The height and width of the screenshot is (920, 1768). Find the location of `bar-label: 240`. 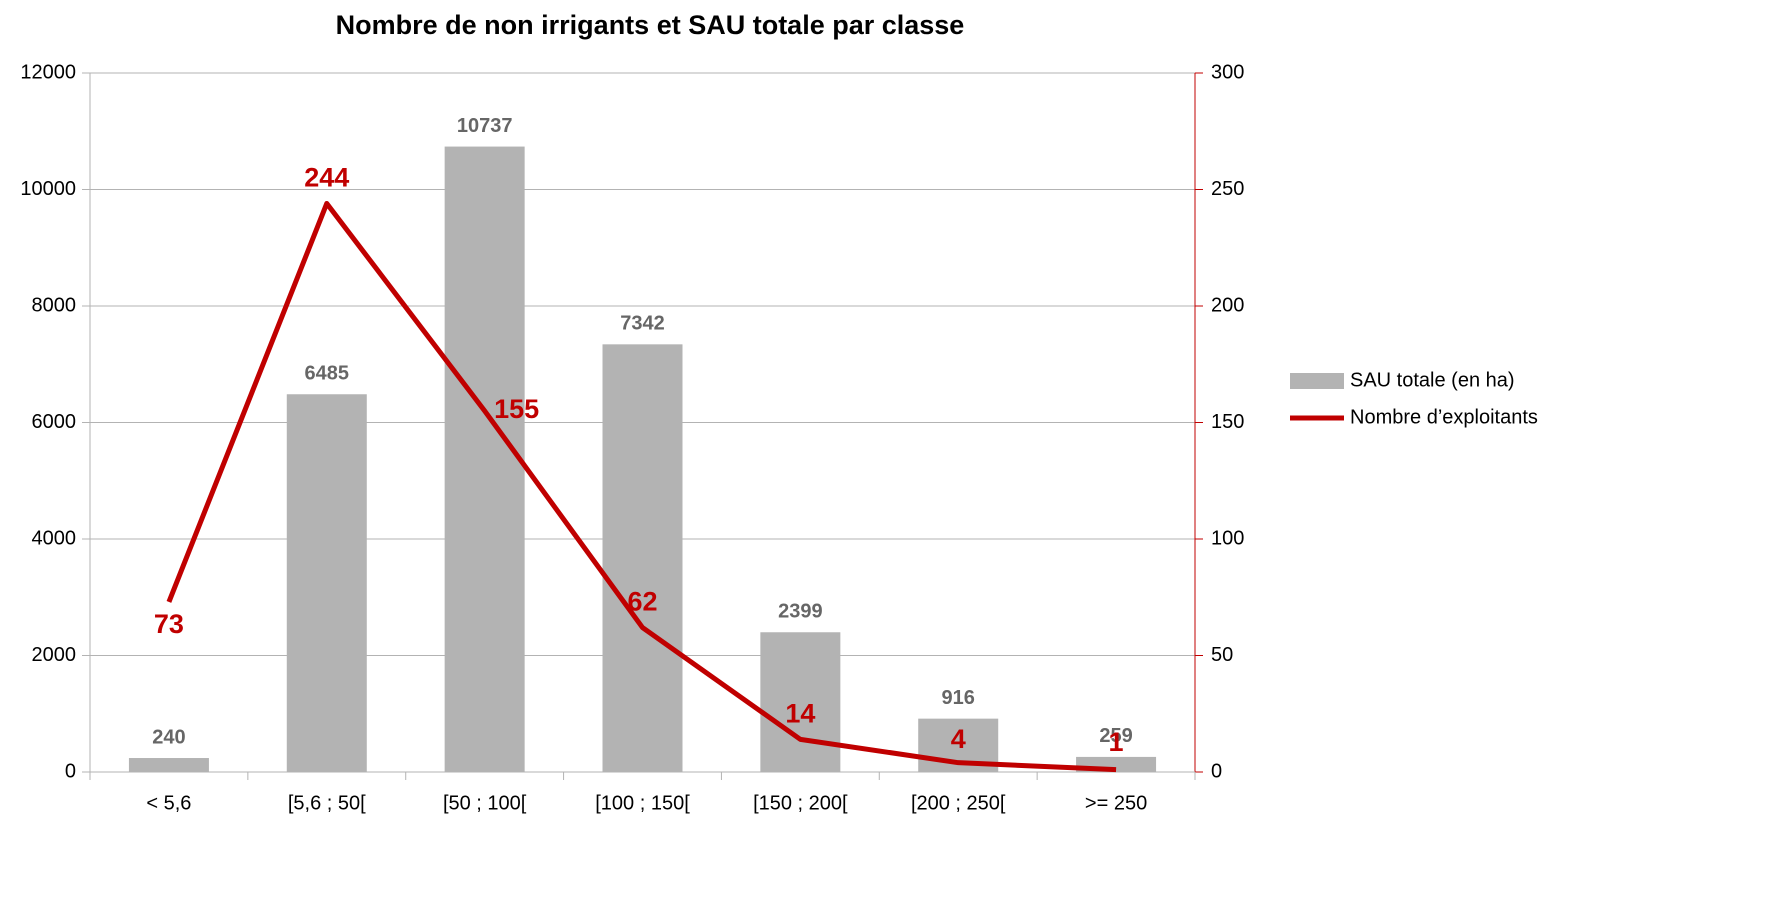

bar-label: 240 is located at coordinates (168, 737).